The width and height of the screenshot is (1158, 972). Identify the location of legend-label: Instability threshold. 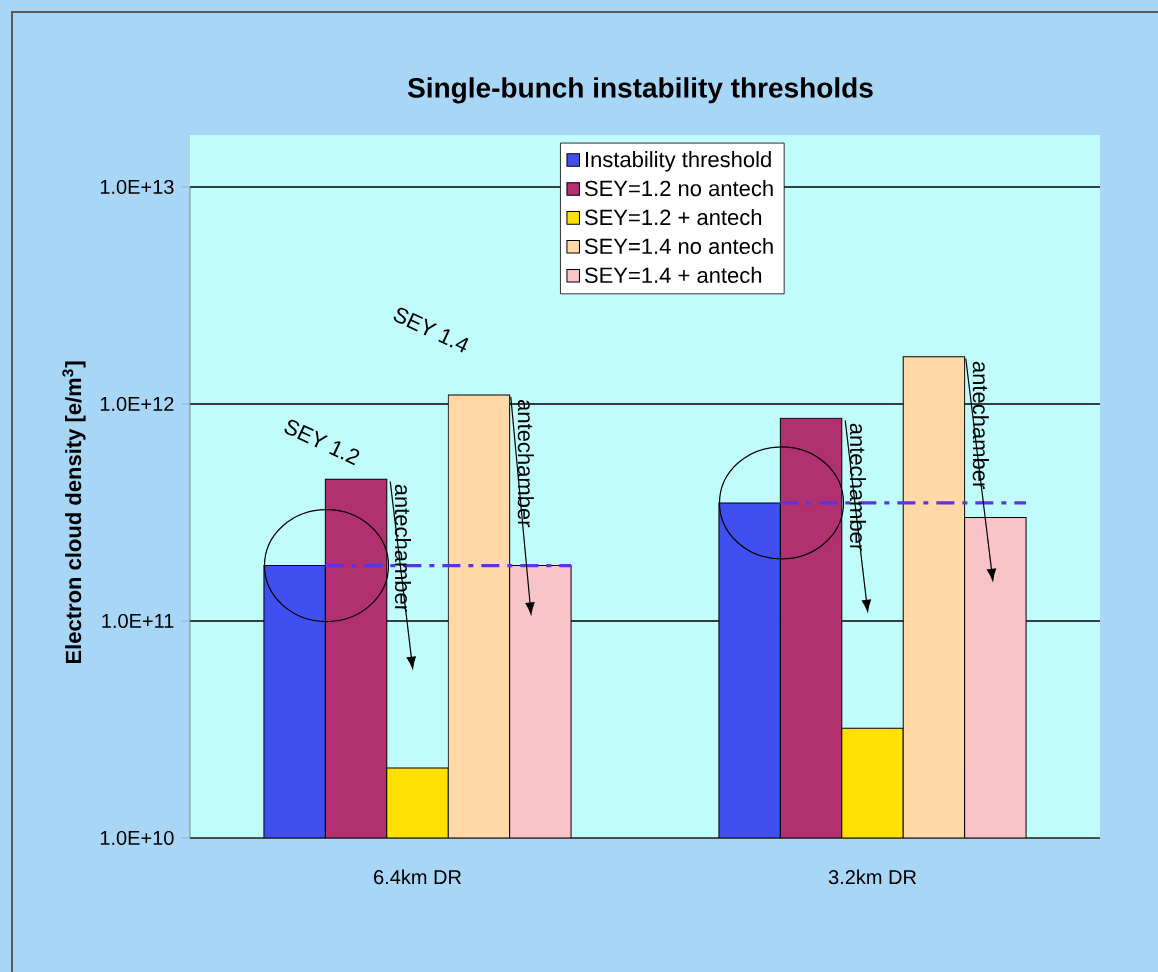
(678, 161).